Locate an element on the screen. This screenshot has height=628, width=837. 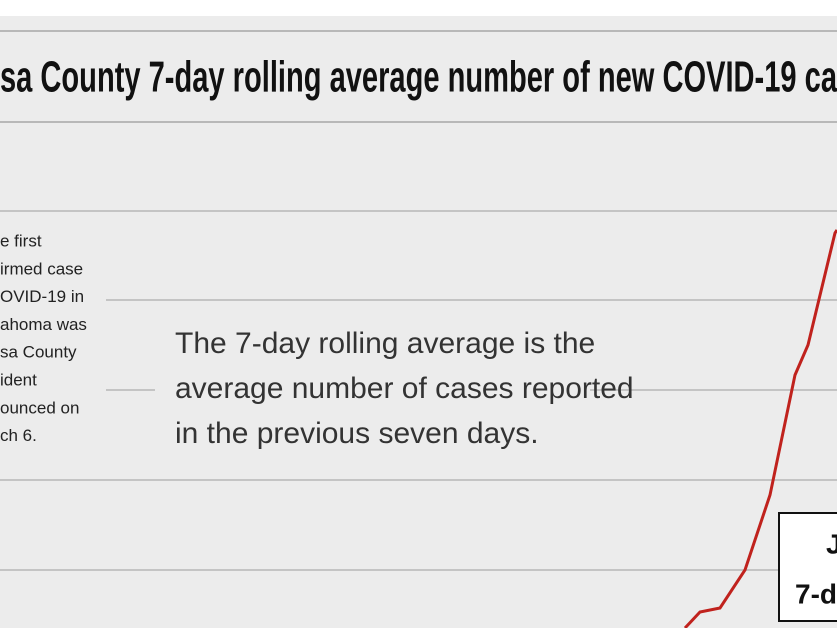
note-line: irmed case is located at coordinates (41, 268).